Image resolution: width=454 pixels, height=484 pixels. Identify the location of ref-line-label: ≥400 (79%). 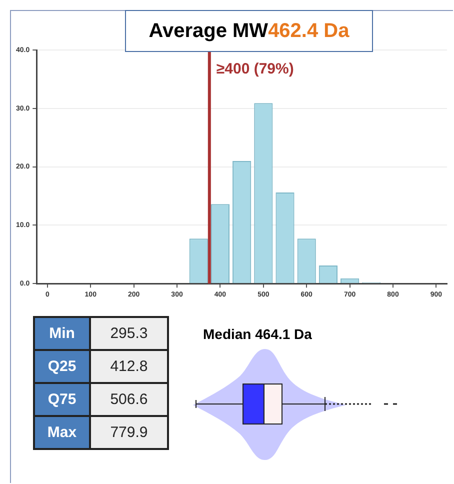
(255, 69).